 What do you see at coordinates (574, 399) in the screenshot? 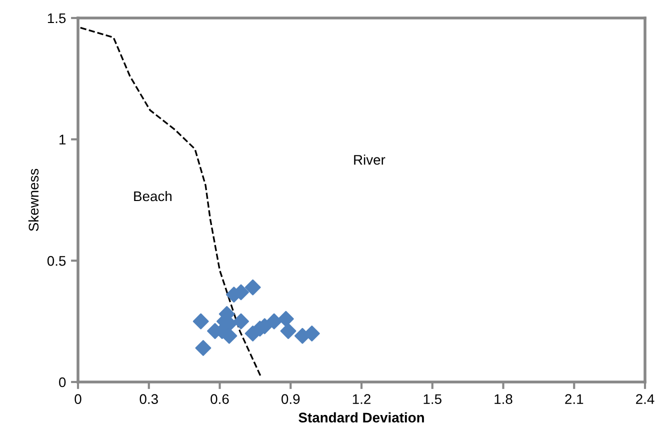
I see `x-tick-label: 2.1` at bounding box center [574, 399].